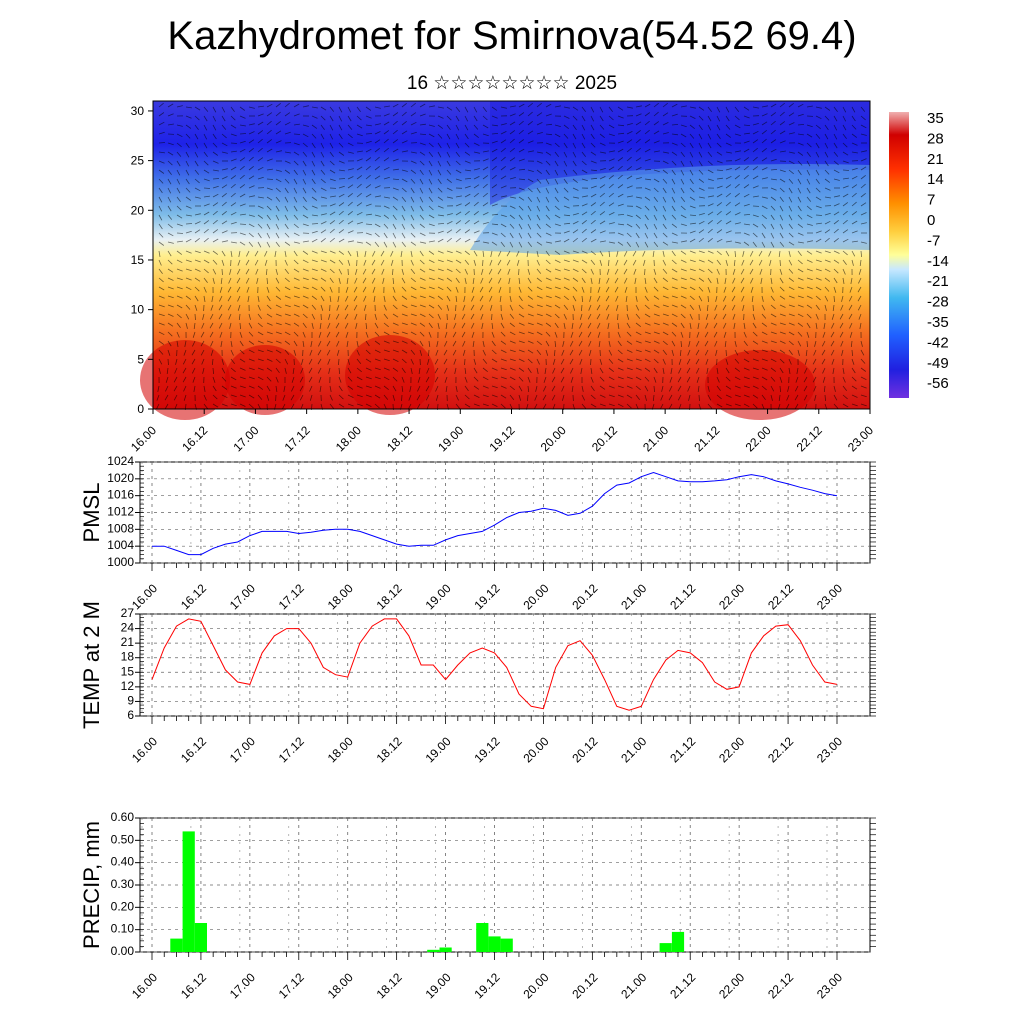 The height and width of the screenshot is (1024, 1024). Describe the element at coordinates (91, 665) in the screenshot. I see `temp-ylabel: TEMP at 2 M` at that location.